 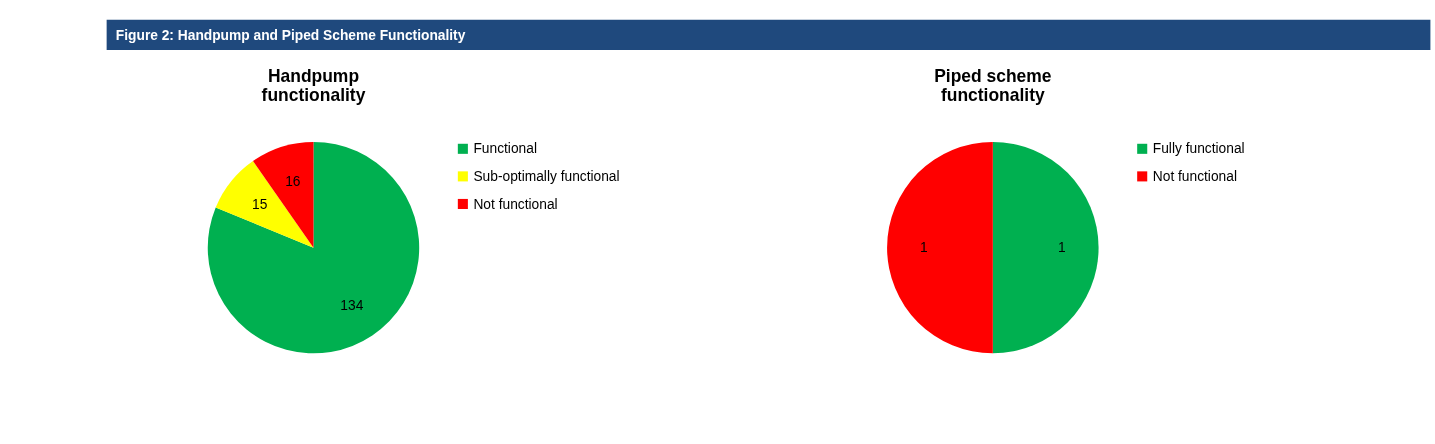 I want to click on chart-title: Handpump functionality, so click(x=313, y=86).